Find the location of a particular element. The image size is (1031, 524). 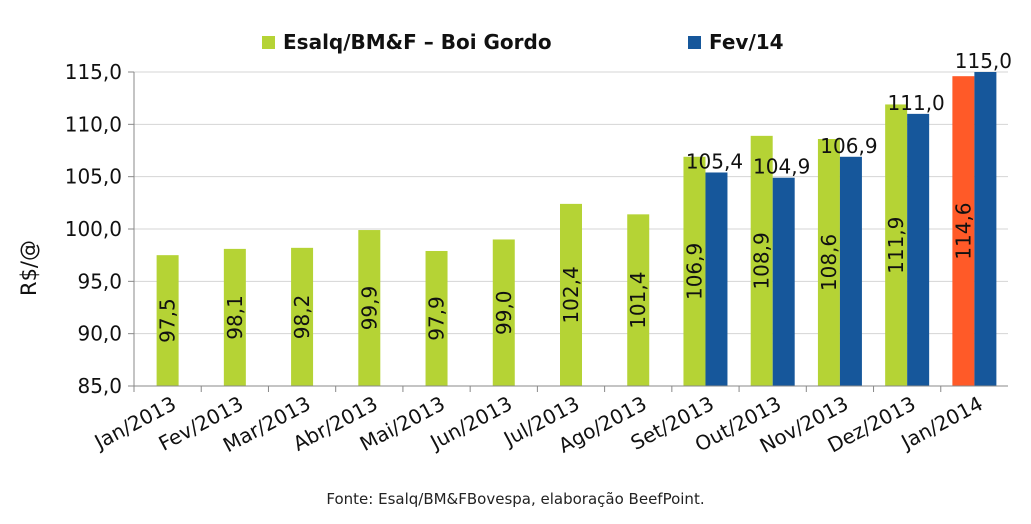

y-tick-label: 115,0 is located at coordinates (93, 72).